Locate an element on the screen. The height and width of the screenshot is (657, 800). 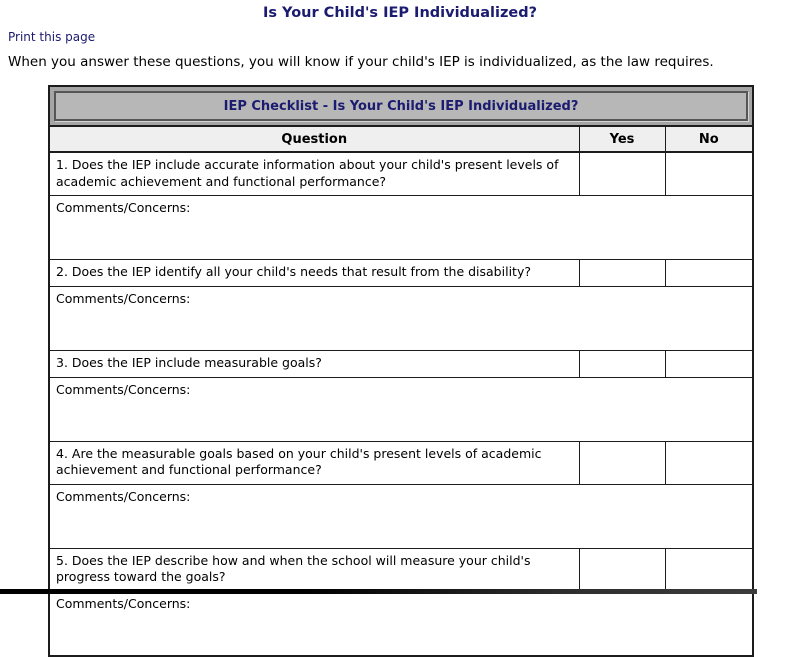
column-header-question: Question is located at coordinates (314, 139).